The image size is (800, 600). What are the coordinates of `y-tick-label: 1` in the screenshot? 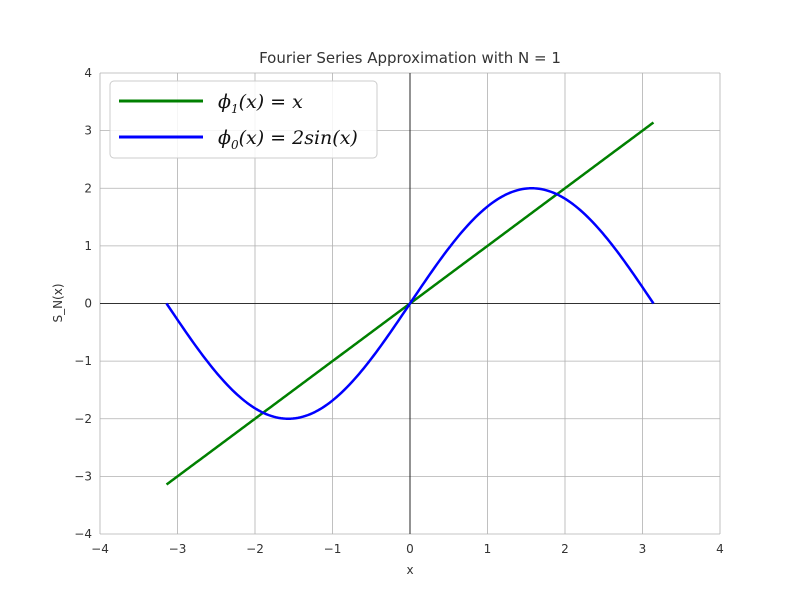 It's located at (88, 246).